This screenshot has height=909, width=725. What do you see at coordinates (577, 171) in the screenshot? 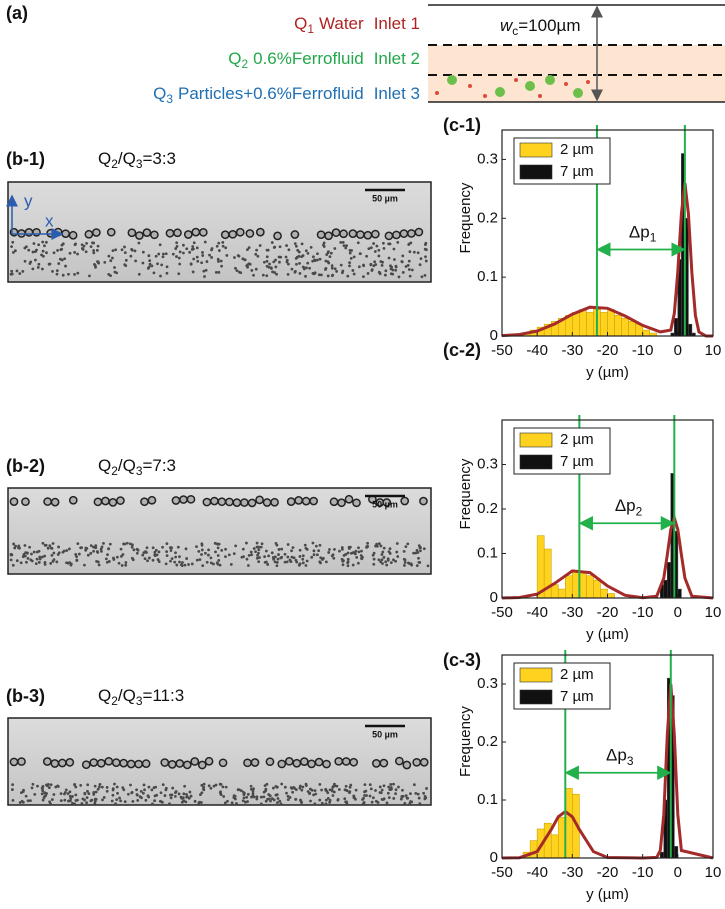
I see `legend-label: 7 µm` at bounding box center [577, 171].